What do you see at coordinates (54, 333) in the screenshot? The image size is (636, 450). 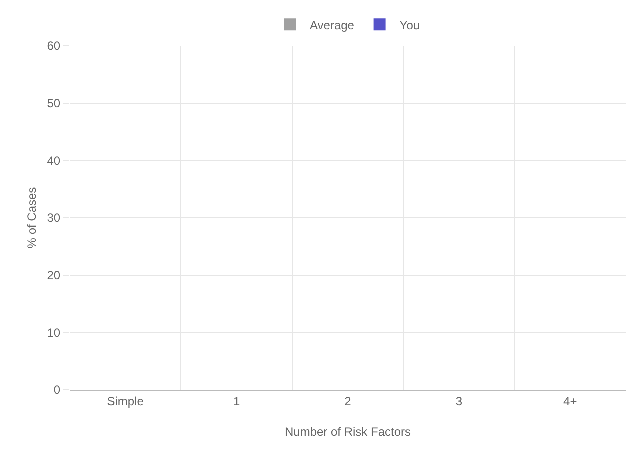 I see `y-tick-label: 10` at bounding box center [54, 333].